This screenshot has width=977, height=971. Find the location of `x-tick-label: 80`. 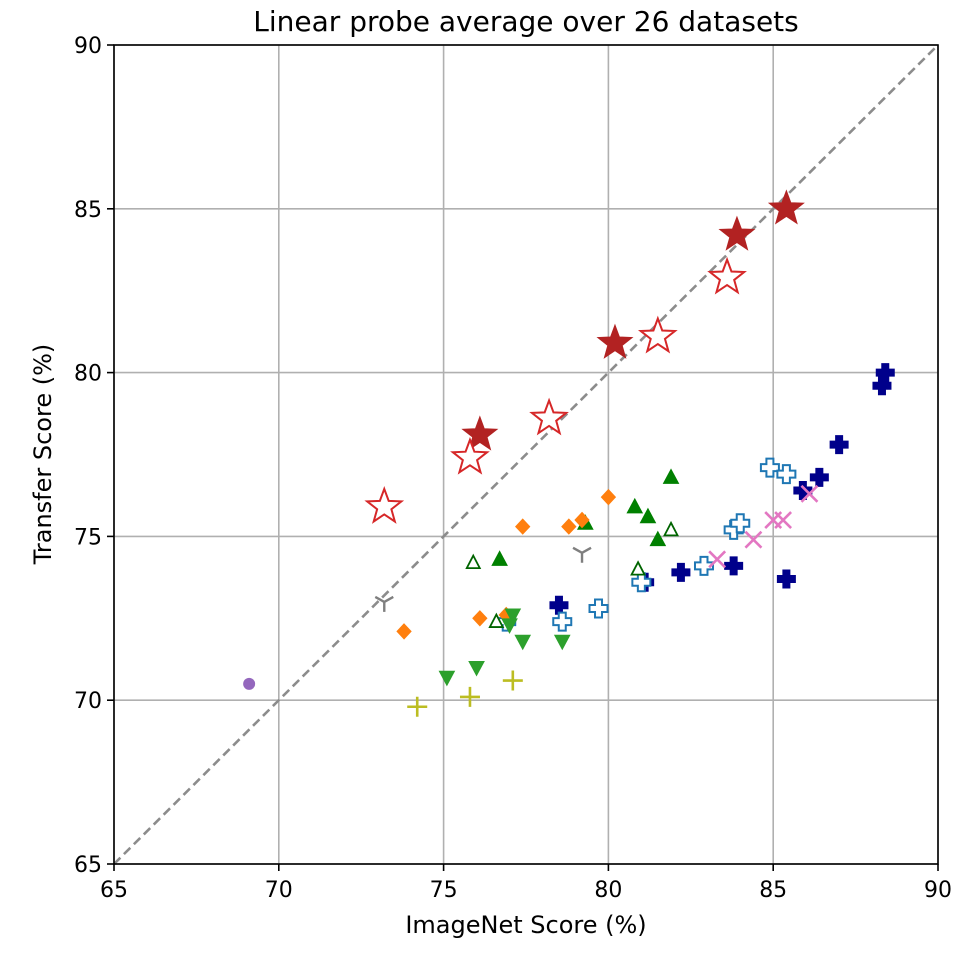

x-tick-label: 80 is located at coordinates (608, 890).